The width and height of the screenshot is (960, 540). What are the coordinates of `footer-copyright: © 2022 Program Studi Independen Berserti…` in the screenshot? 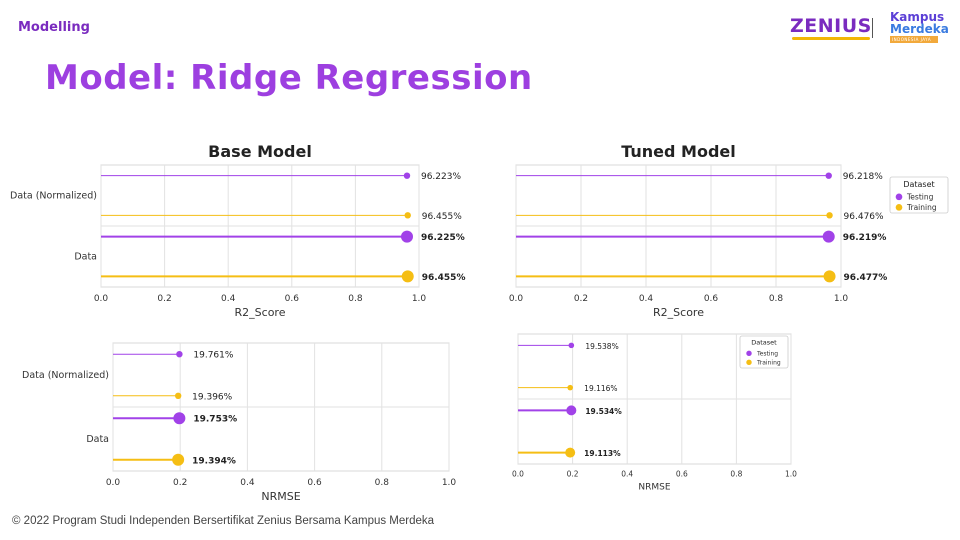 It's located at (223, 521).